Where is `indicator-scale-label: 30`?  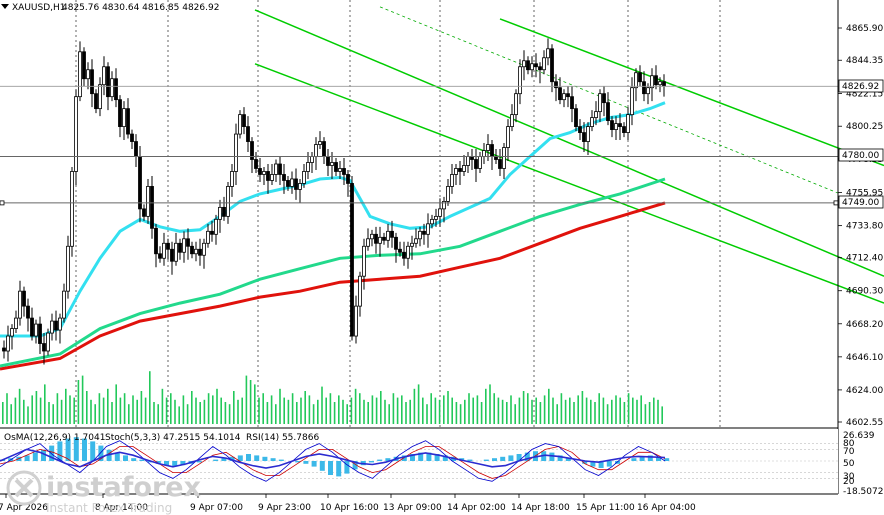
indicator-scale-label: 30 is located at coordinates (849, 477).